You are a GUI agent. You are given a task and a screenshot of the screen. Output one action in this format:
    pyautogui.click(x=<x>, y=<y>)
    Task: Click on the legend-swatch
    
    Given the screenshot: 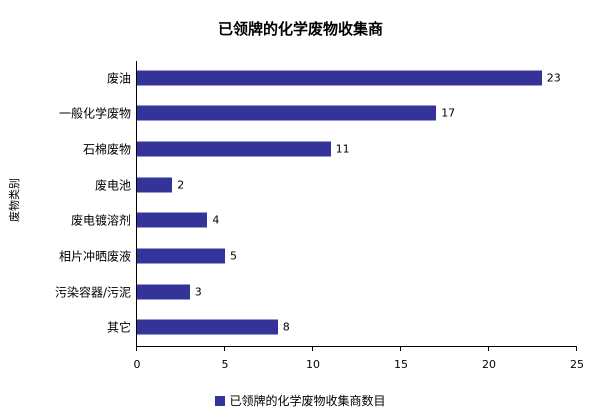 What is the action you would take?
    pyautogui.click(x=220, y=400)
    